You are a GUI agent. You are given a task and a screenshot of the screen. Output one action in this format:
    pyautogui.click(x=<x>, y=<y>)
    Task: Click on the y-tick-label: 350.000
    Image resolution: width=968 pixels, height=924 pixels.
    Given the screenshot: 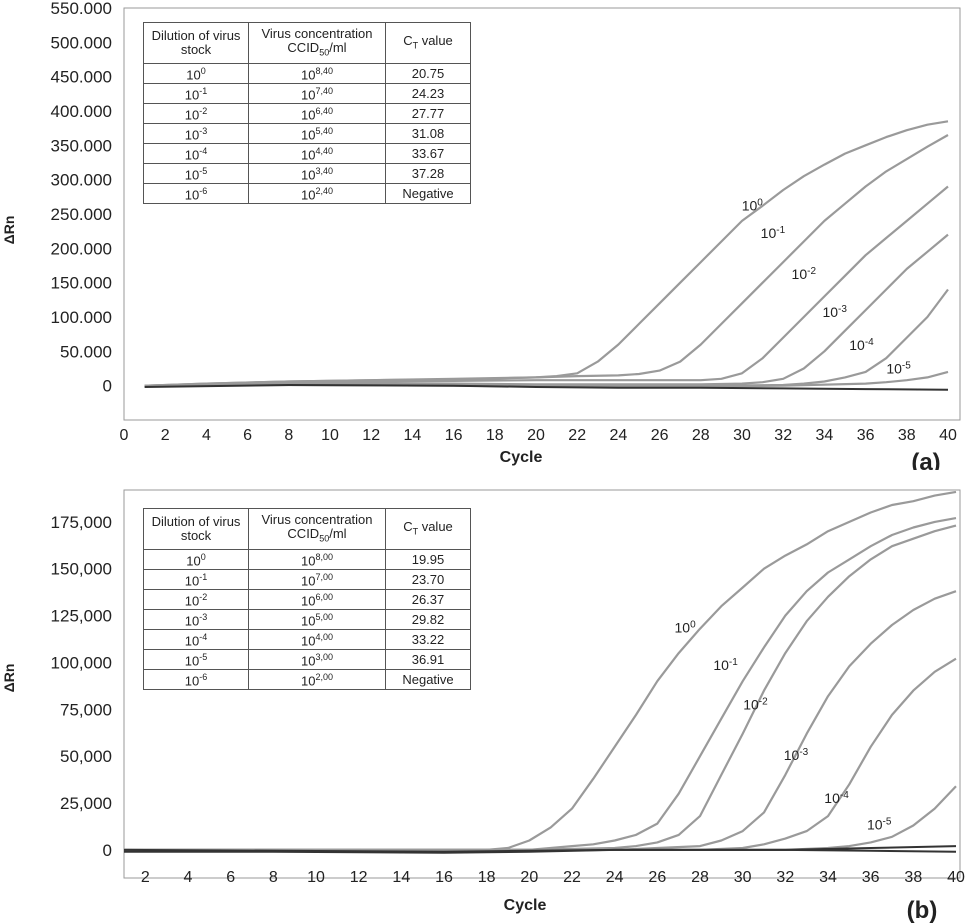 What is the action you would take?
    pyautogui.click(x=81, y=145)
    